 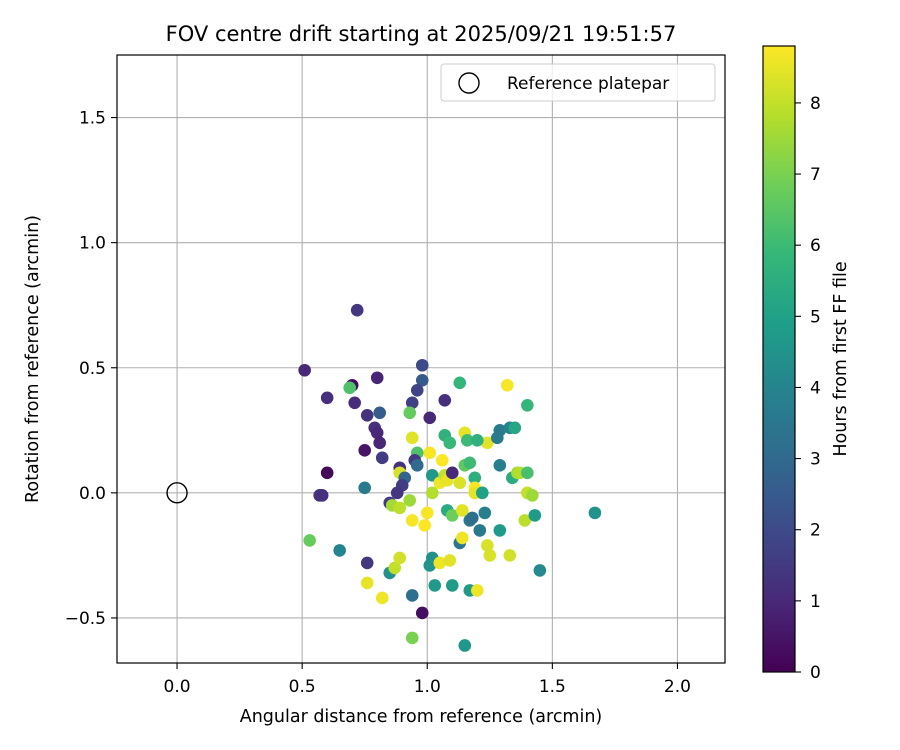 I want to click on x-axis-label: Angular distance from reference (arcmin), so click(x=421, y=717).